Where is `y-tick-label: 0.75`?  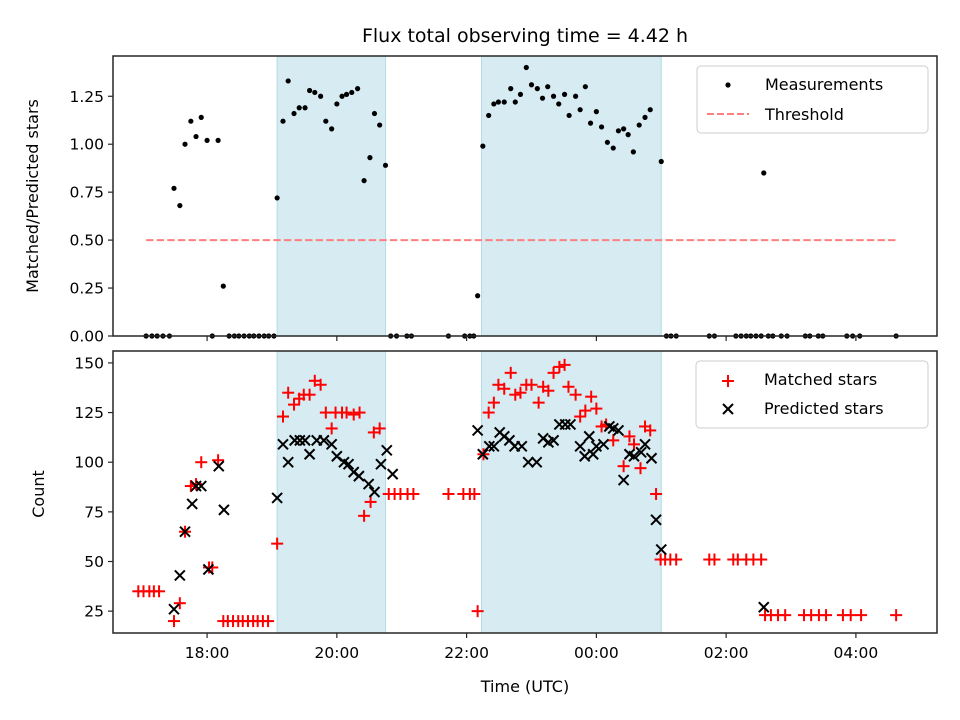
y-tick-label: 0.75 is located at coordinates (86, 193).